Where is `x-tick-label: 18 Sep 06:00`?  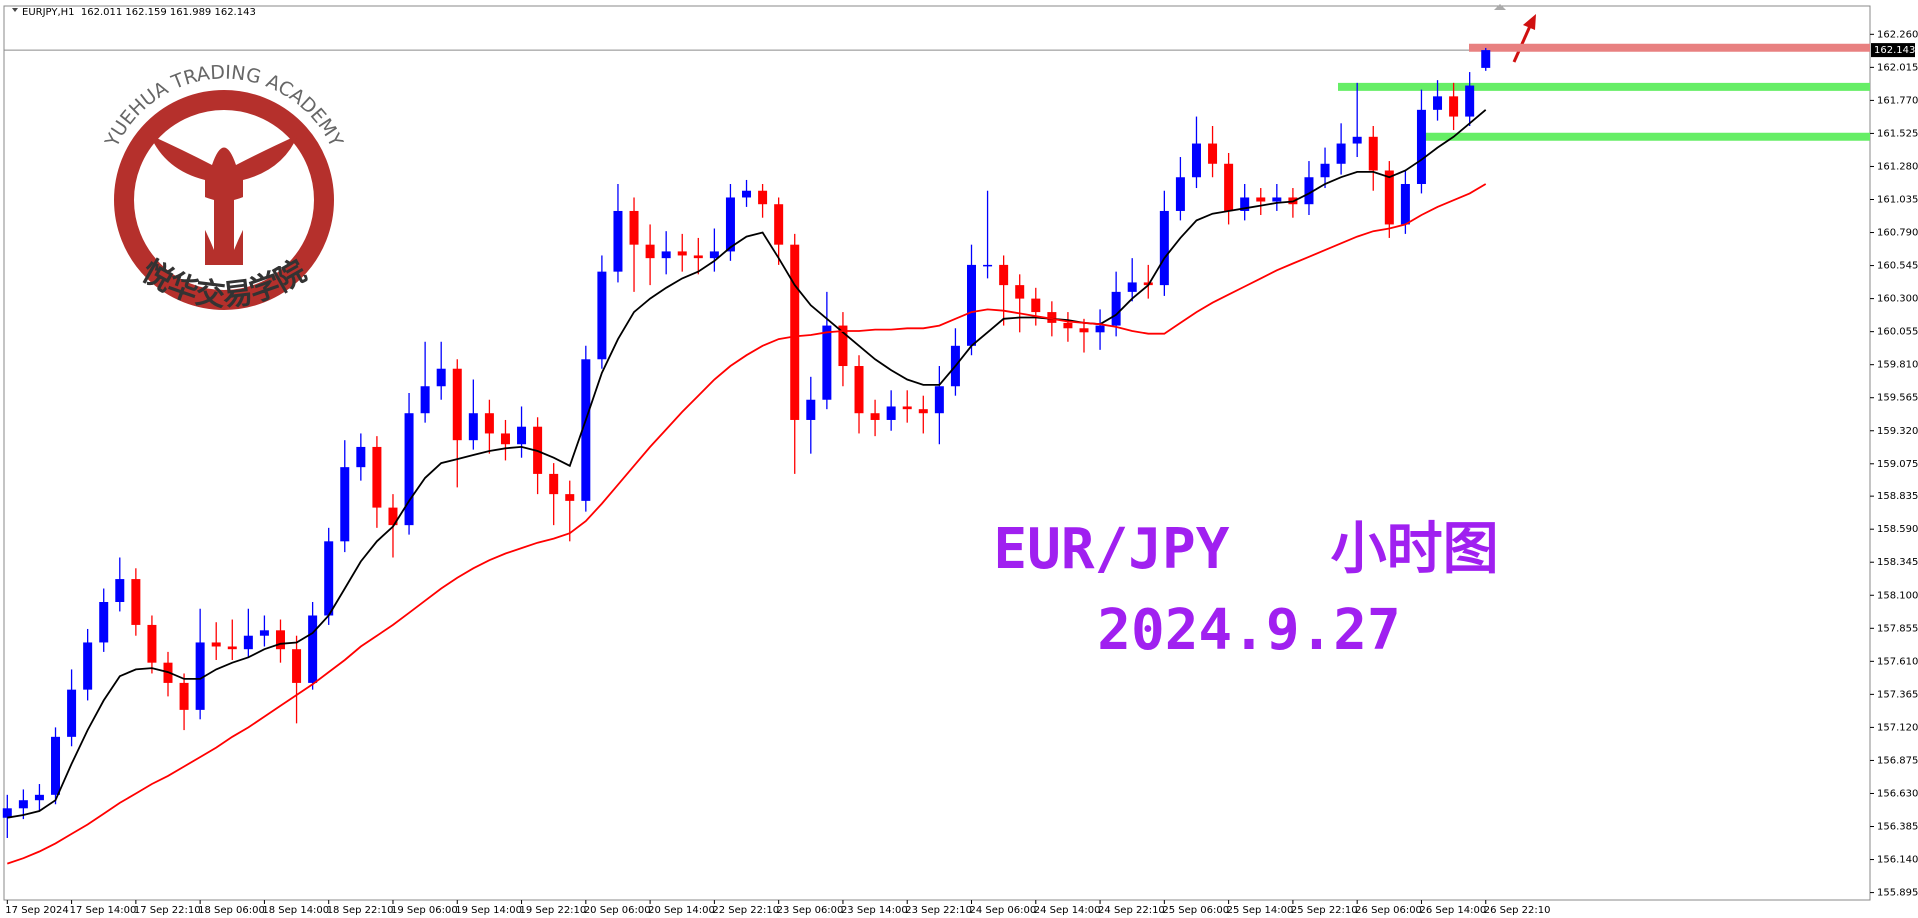
x-tick-label: 18 Sep 06:00 is located at coordinates (231, 910).